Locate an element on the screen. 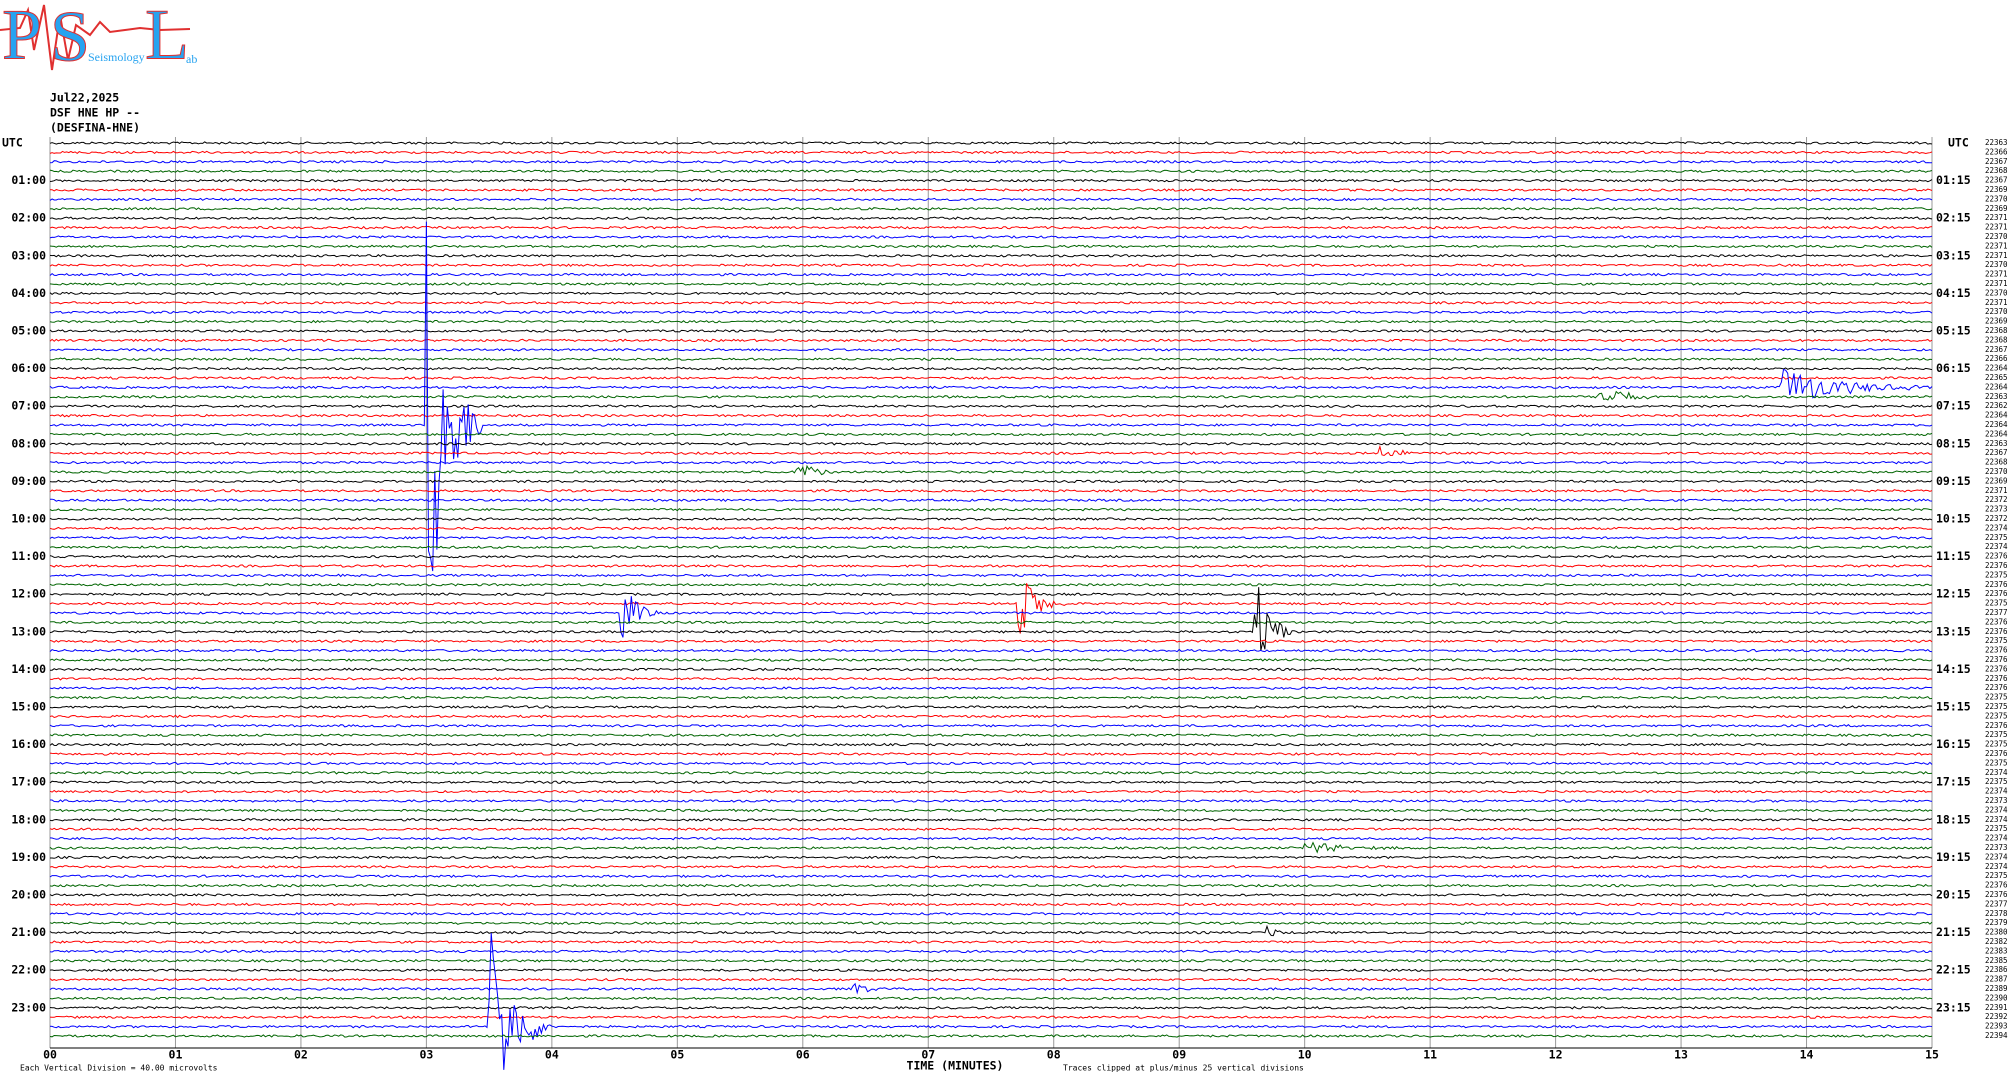 Image resolution: width=2010 pixels, height=1080 pixels. x-tick-label: 01 is located at coordinates (176, 1055).